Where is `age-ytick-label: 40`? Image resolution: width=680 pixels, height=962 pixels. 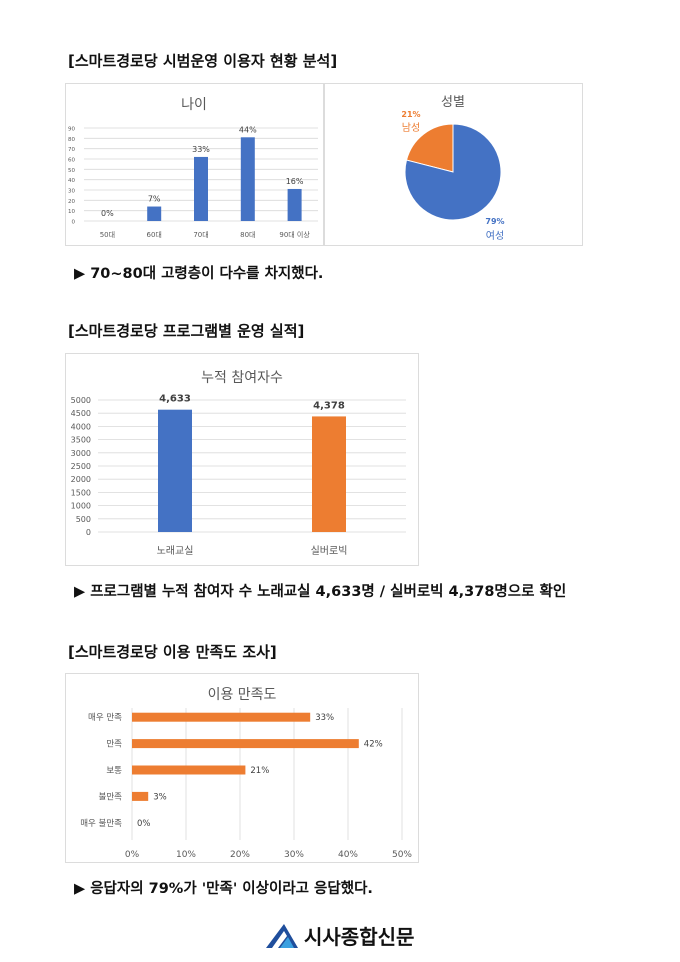 age-ytick-label: 40 is located at coordinates (71, 181).